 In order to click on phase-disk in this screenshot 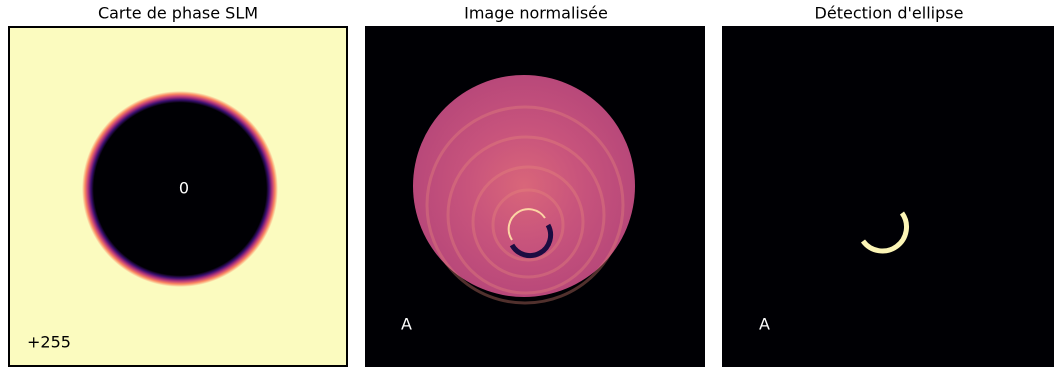, I will do `click(180, 189)`.